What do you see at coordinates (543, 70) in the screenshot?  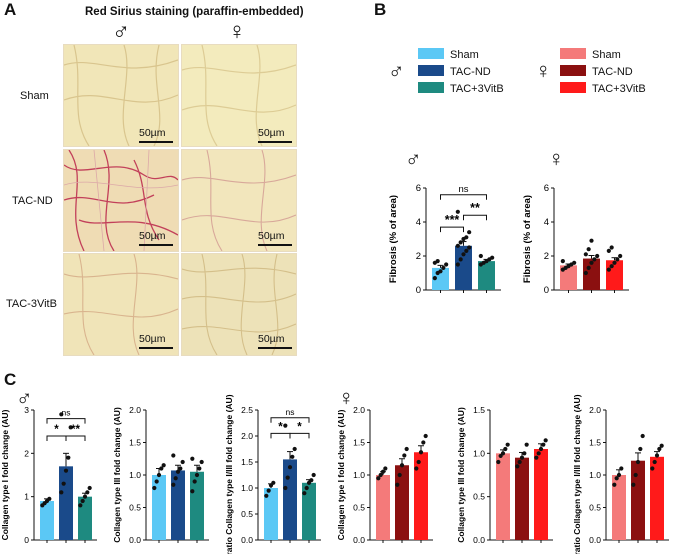 I see `female-symbol-legend: ♀` at bounding box center [543, 70].